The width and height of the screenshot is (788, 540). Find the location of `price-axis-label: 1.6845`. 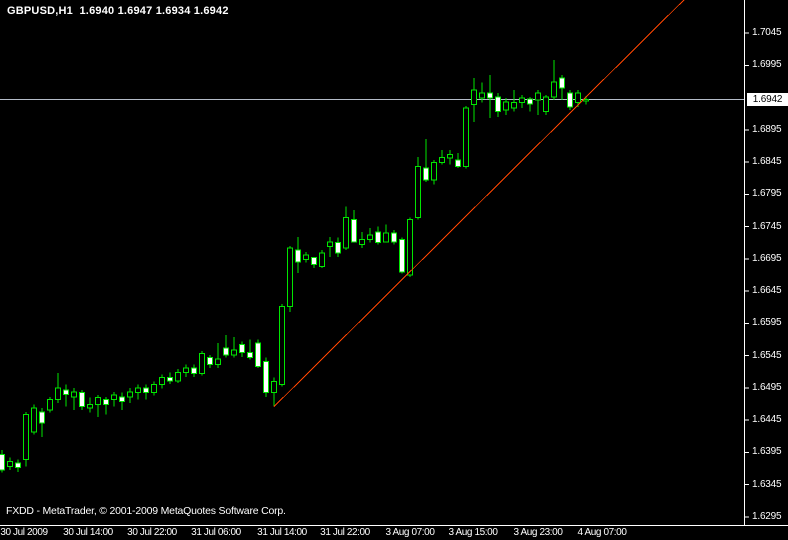

price-axis-label: 1.6845 is located at coordinates (767, 162).